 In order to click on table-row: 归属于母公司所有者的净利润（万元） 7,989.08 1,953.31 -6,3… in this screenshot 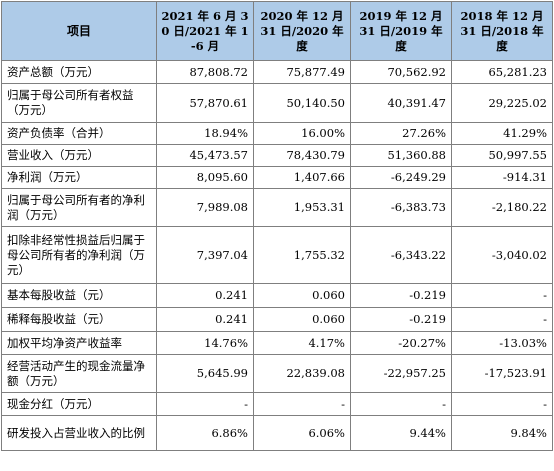, I will do `click(277, 207)`.